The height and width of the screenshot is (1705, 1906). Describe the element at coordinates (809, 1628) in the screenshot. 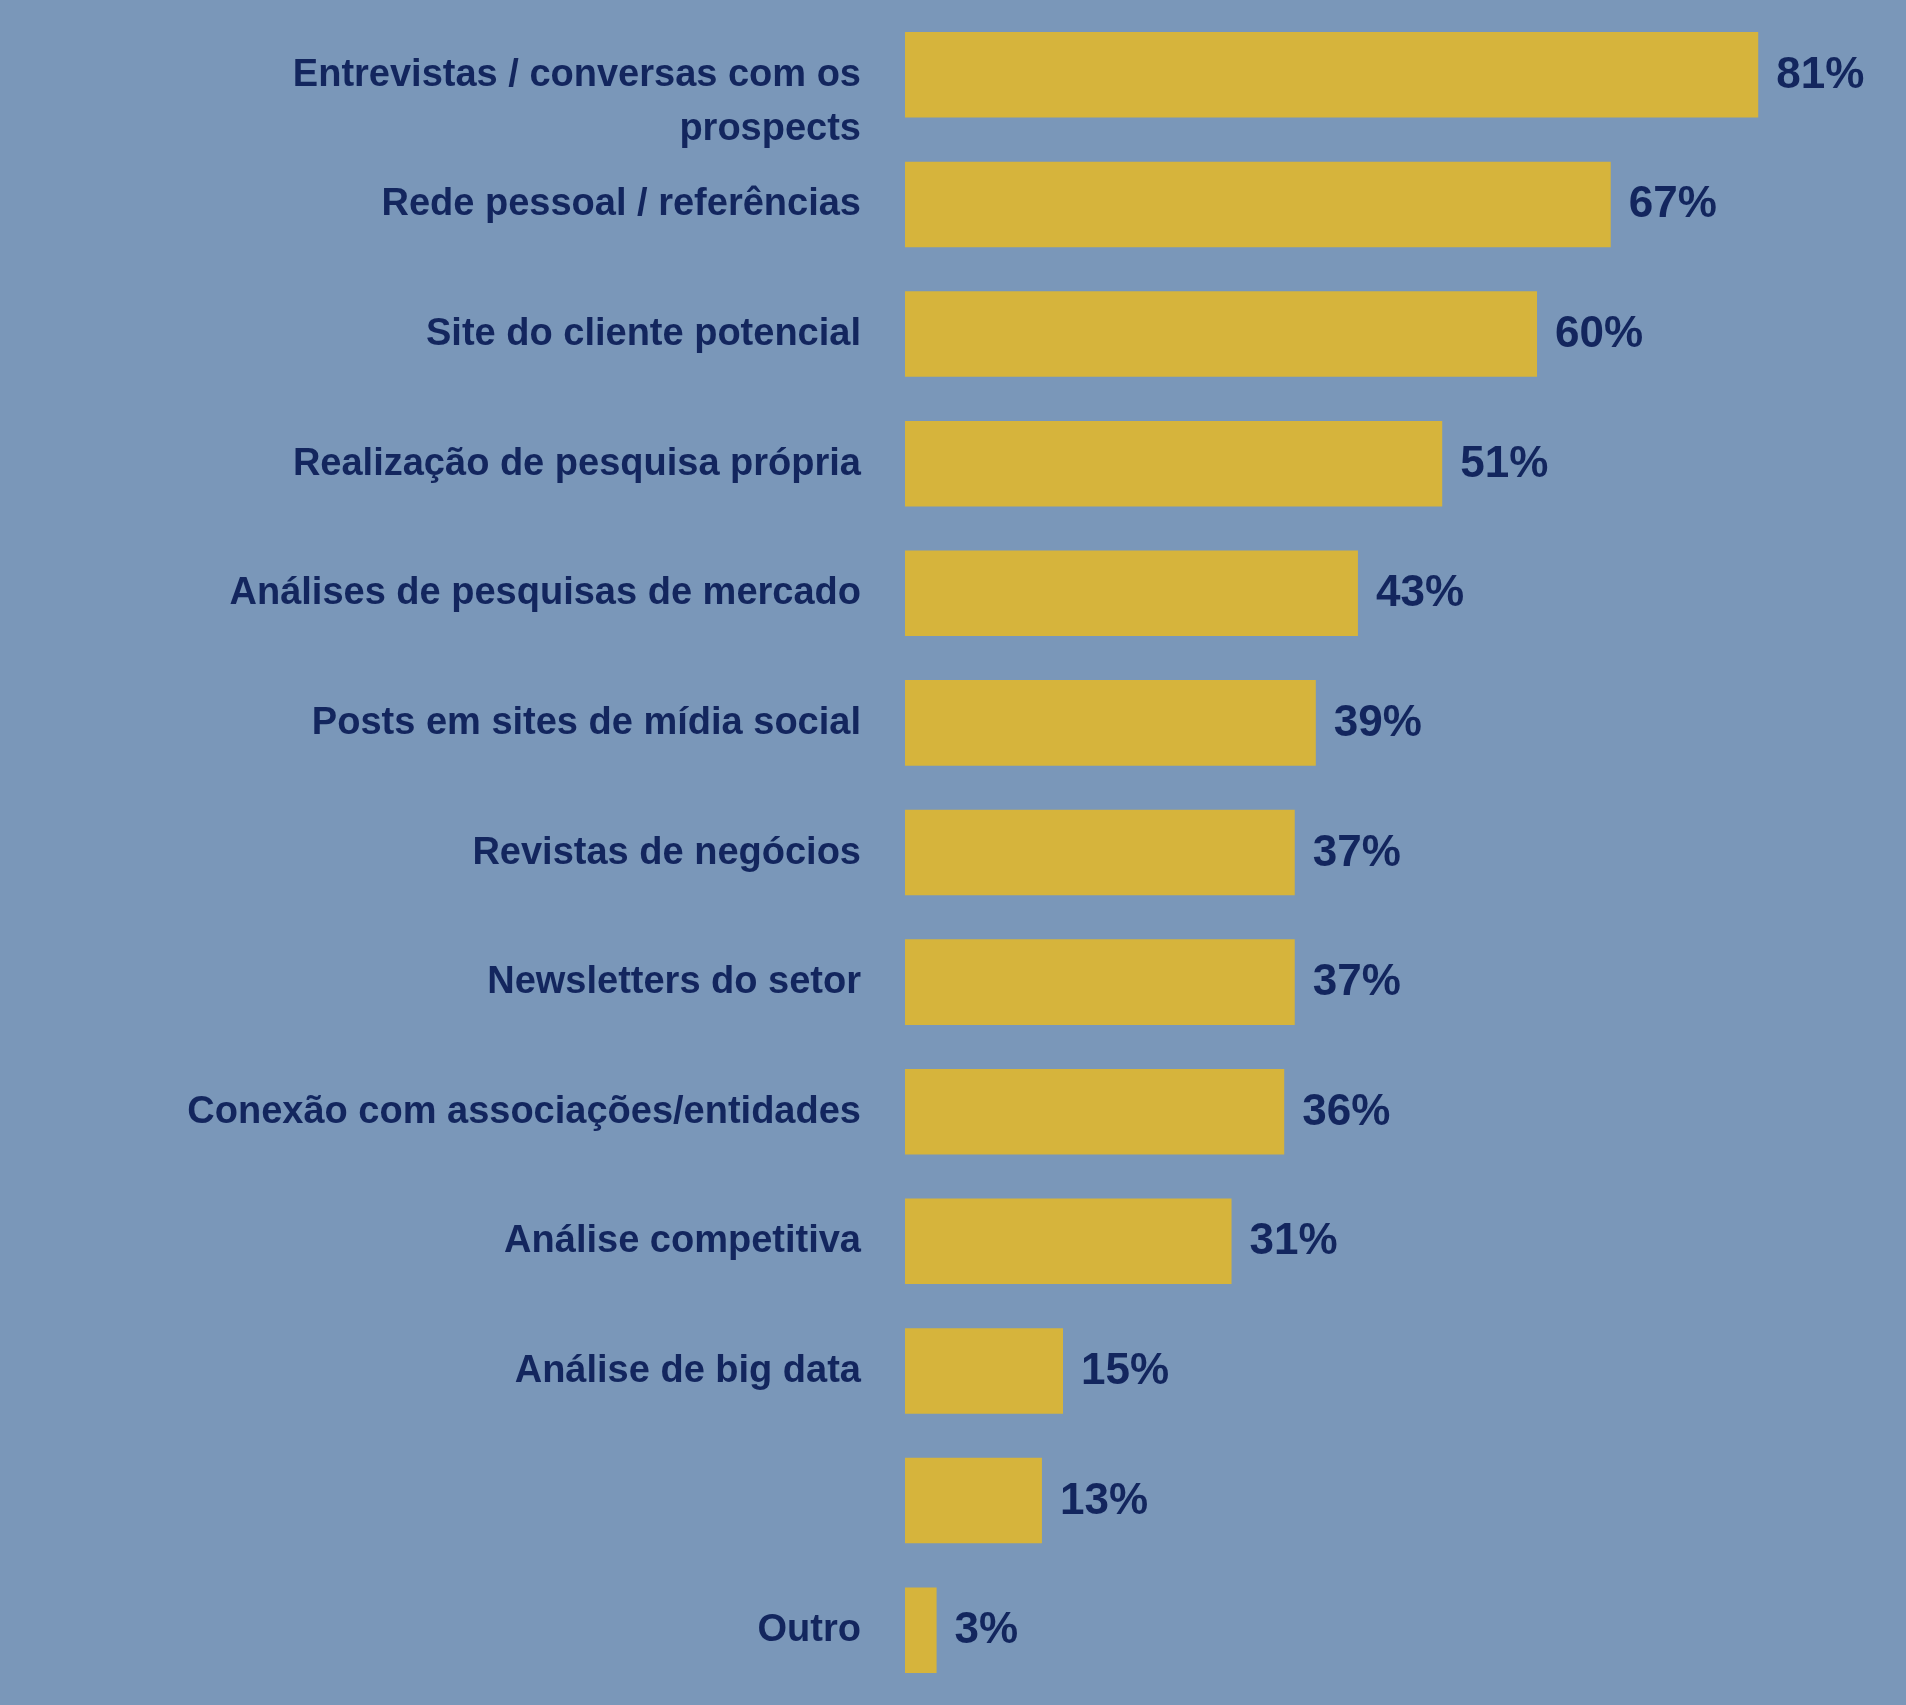

I see `y-tick-label: Outro` at that location.